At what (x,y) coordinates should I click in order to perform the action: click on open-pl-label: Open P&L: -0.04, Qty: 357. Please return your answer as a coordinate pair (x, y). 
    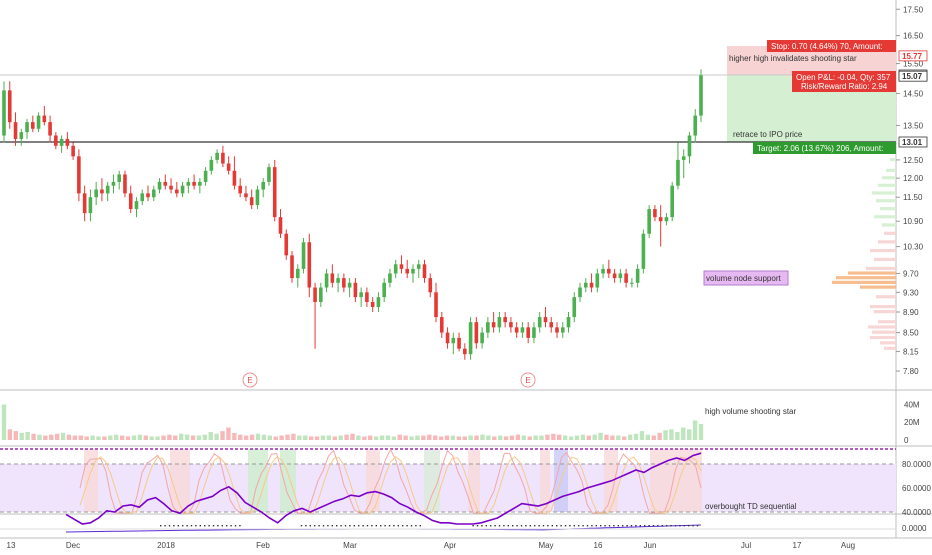
    Looking at the image, I should click on (843, 77).